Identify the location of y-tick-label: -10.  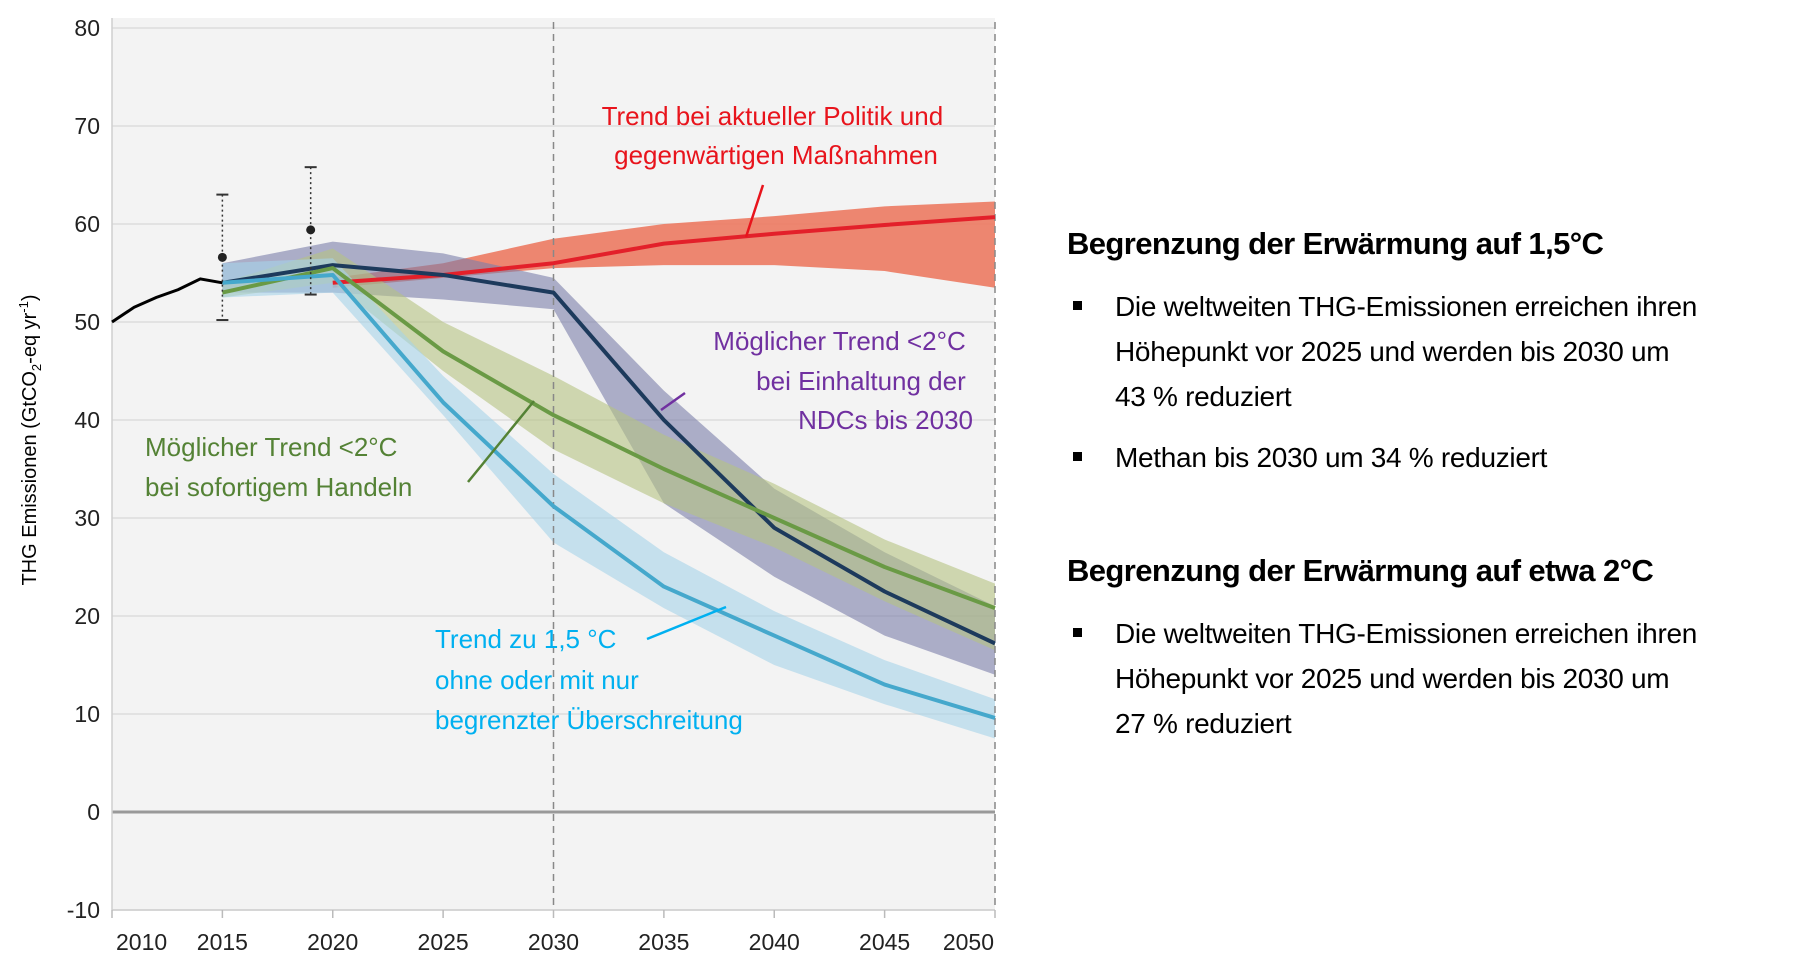
(83, 910).